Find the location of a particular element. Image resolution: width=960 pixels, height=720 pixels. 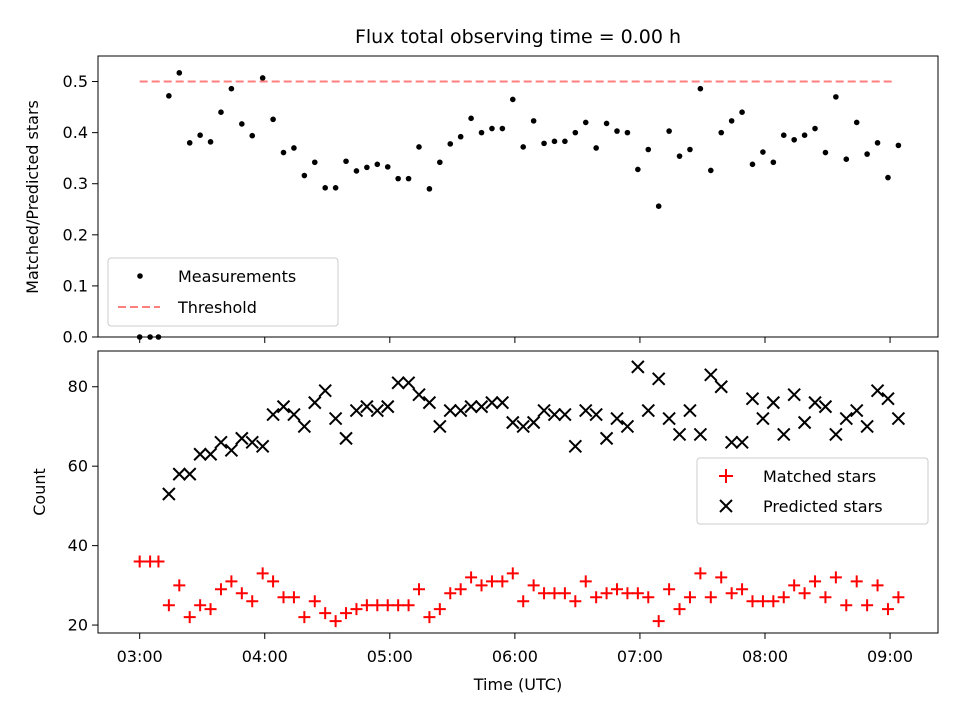

top-y-tick-label: 0.5 is located at coordinates (75, 81).